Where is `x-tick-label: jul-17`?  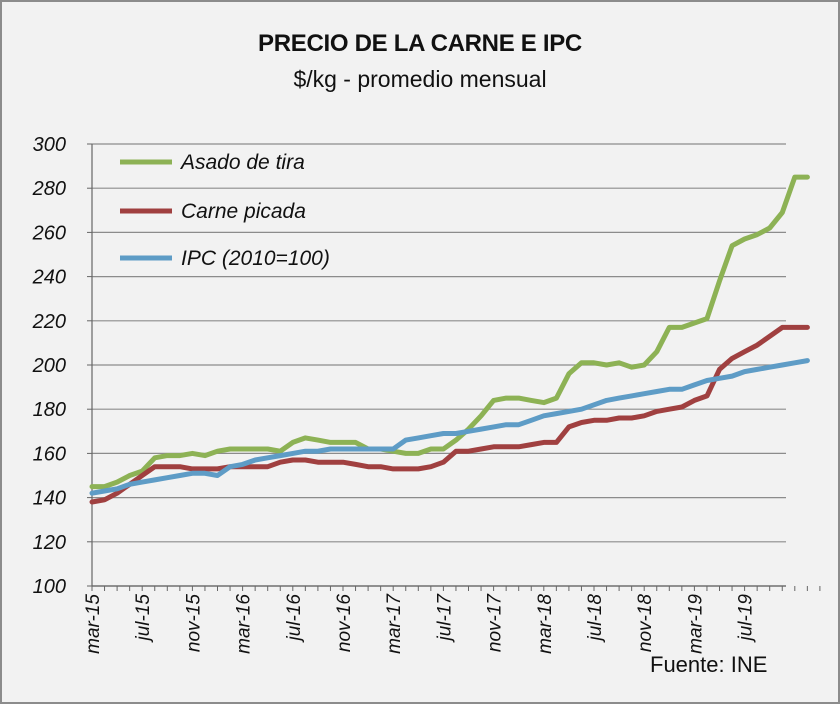 x-tick-label: jul-17 is located at coordinates (444, 618).